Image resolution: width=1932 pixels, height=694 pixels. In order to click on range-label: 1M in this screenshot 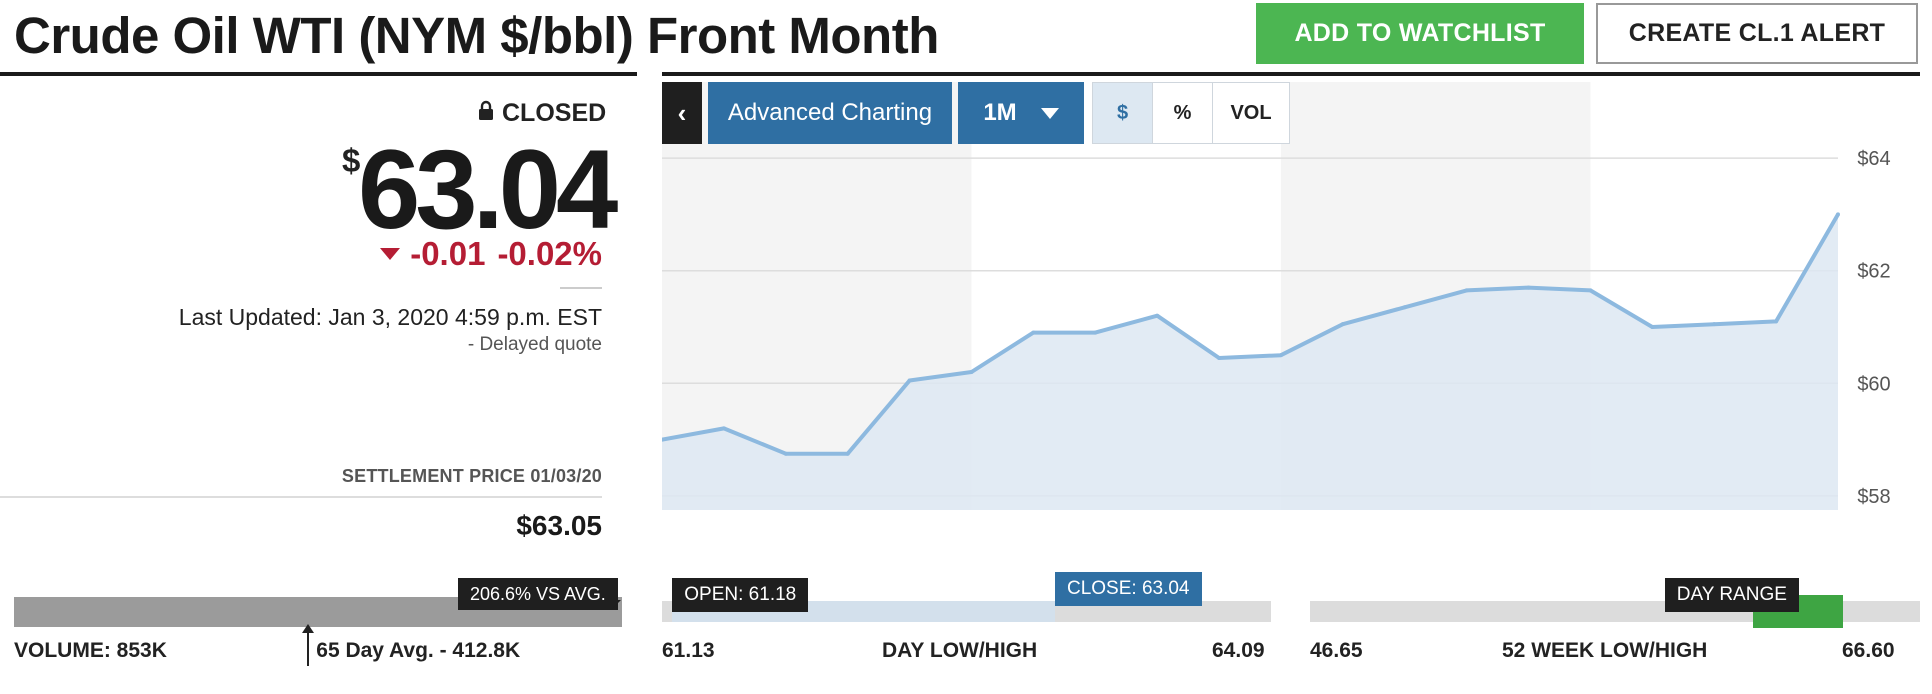, I will do `click(1000, 112)`.